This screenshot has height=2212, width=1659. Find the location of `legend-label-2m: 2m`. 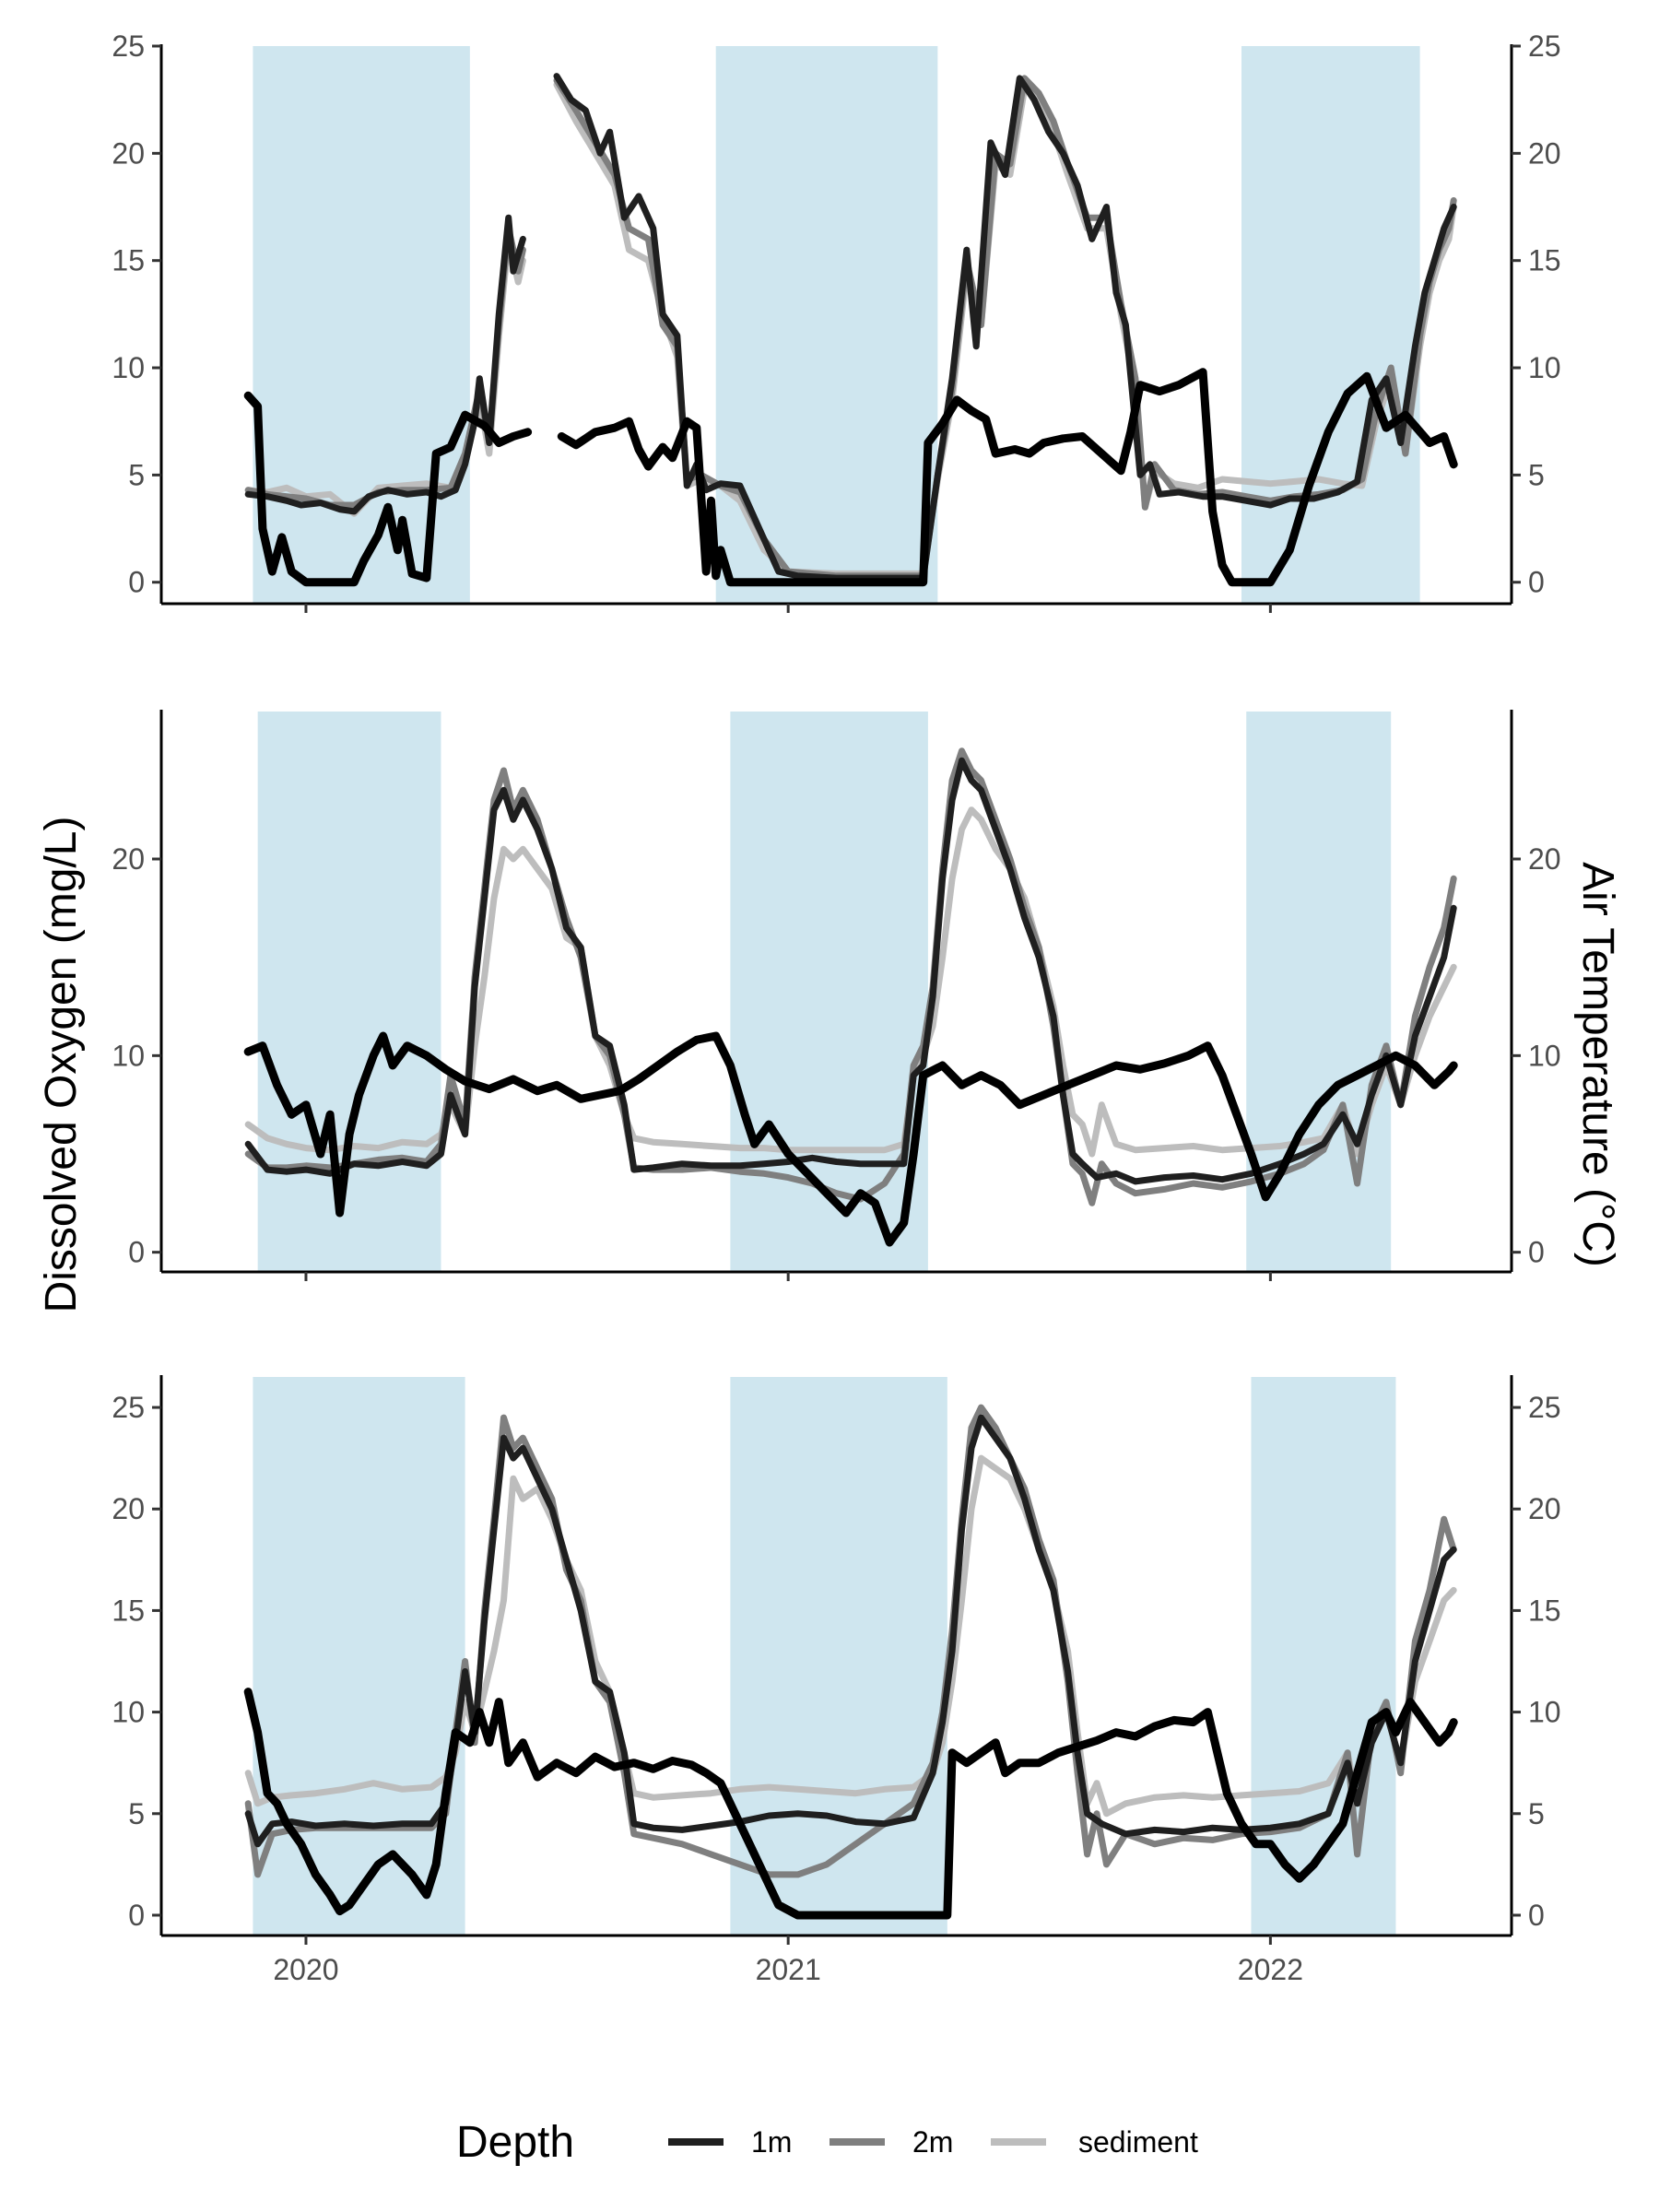

legend-label-2m: 2m is located at coordinates (932, 2142).